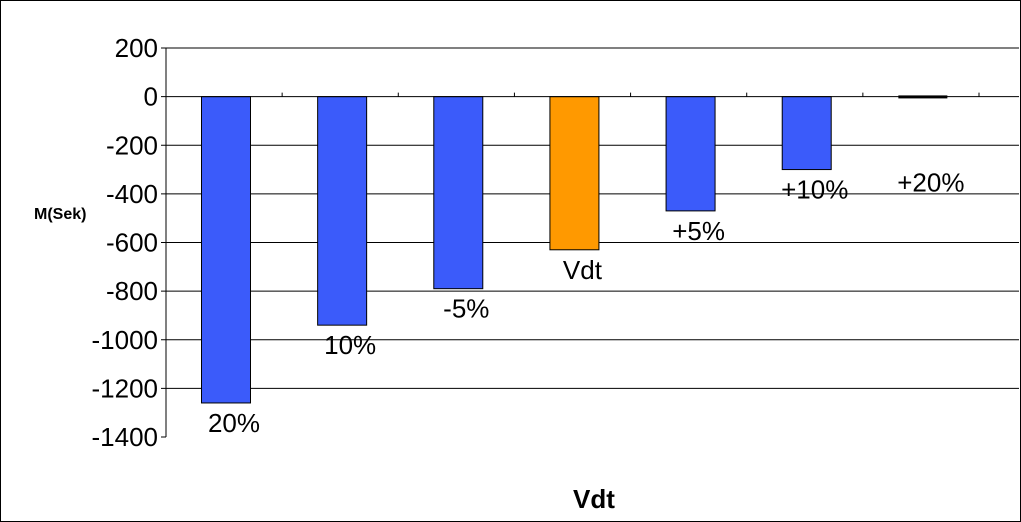  Describe the element at coordinates (132, 145) in the screenshot. I see `y-tick-label: -200` at that location.